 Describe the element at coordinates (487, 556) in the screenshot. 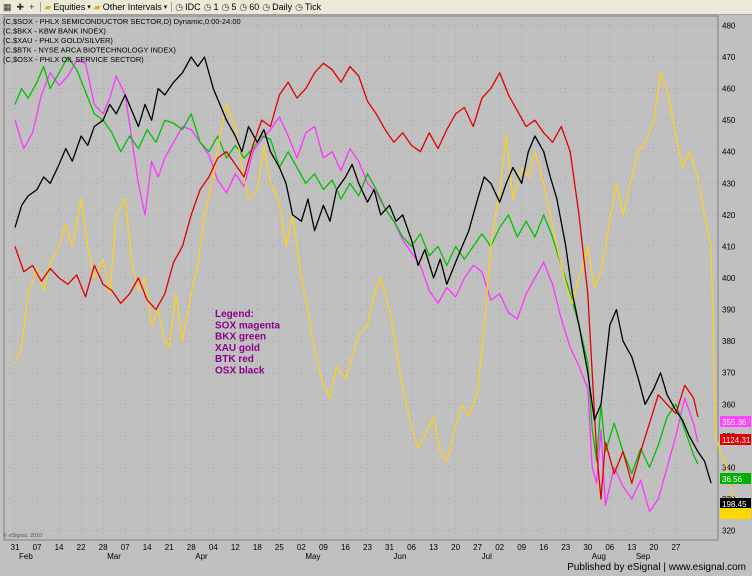

I see `month-label: Jul` at that location.